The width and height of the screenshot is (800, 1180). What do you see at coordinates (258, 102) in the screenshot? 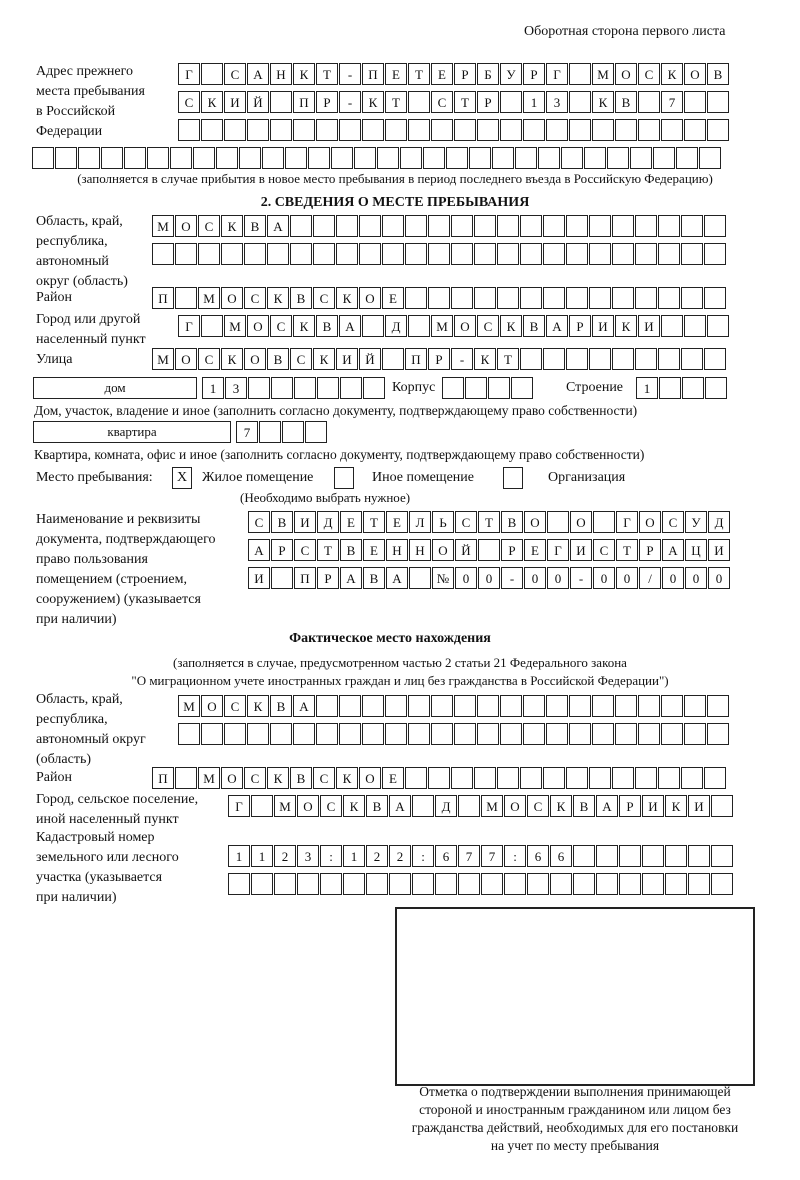
I see `letter-cell: Й` at bounding box center [258, 102].